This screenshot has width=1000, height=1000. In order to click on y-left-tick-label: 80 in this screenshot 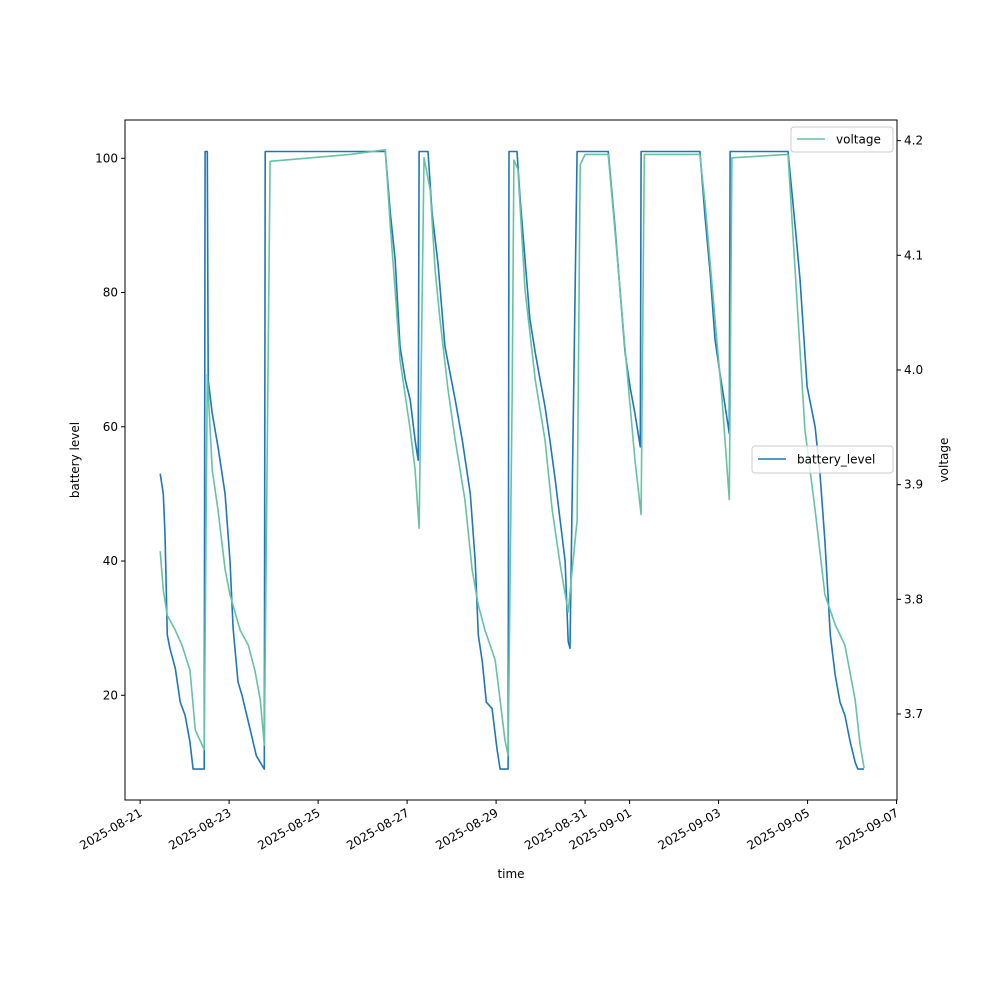, I will do `click(110, 293)`.